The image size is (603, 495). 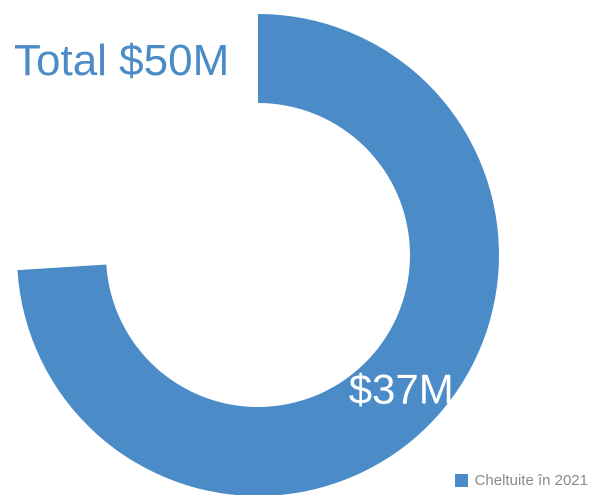 What do you see at coordinates (461, 480) in the screenshot?
I see `legend-swatch` at bounding box center [461, 480].